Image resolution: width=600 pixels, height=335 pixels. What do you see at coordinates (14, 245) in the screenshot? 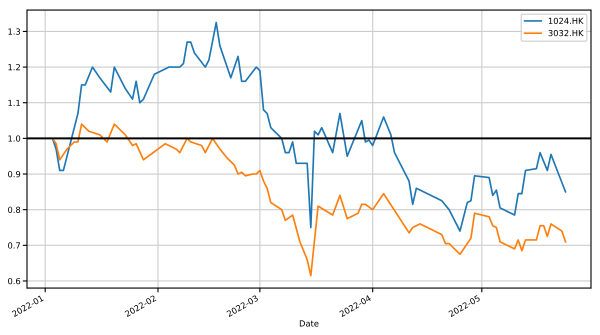
I see `y-tick-label: 0.7` at bounding box center [14, 245].